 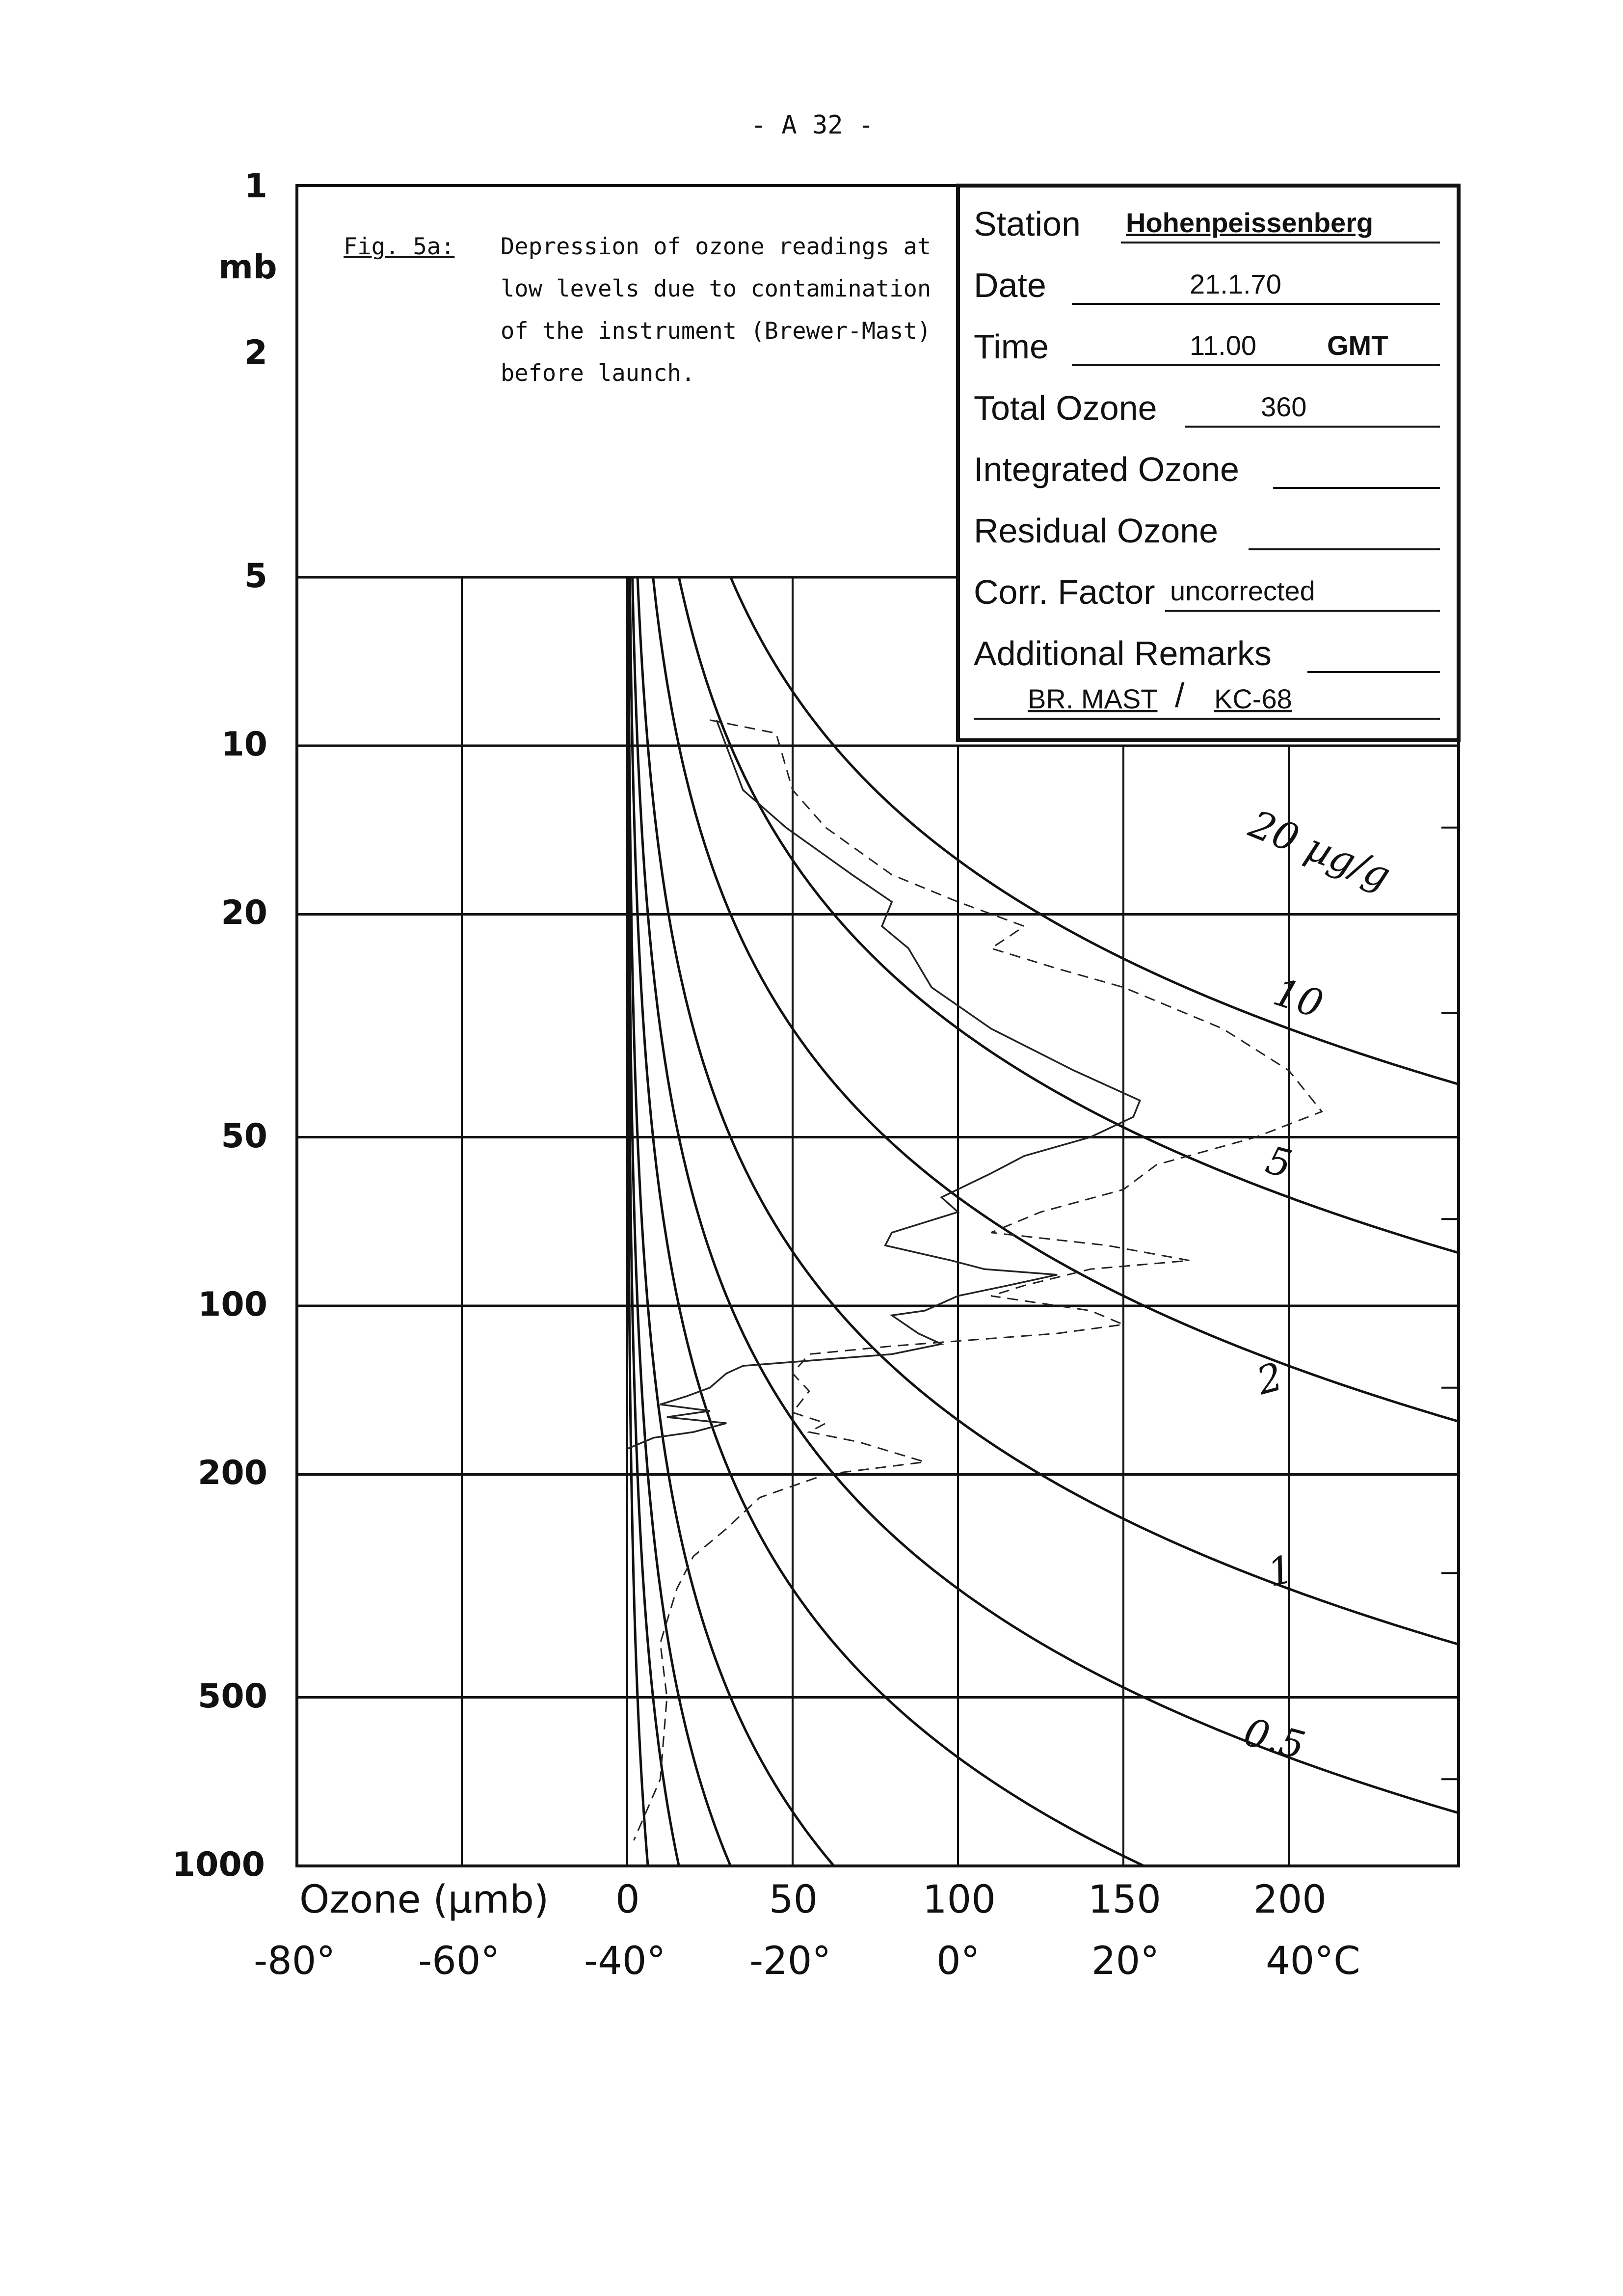 I want to click on time-row: Time 11.00 GMT, so click(x=1207, y=350).